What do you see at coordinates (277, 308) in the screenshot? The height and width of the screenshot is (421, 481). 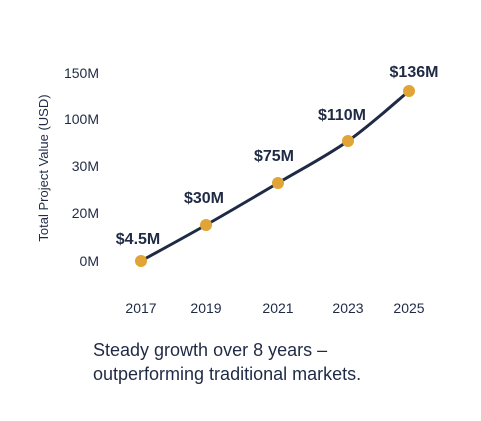 I see `x-tick-label: 2021` at bounding box center [277, 308].